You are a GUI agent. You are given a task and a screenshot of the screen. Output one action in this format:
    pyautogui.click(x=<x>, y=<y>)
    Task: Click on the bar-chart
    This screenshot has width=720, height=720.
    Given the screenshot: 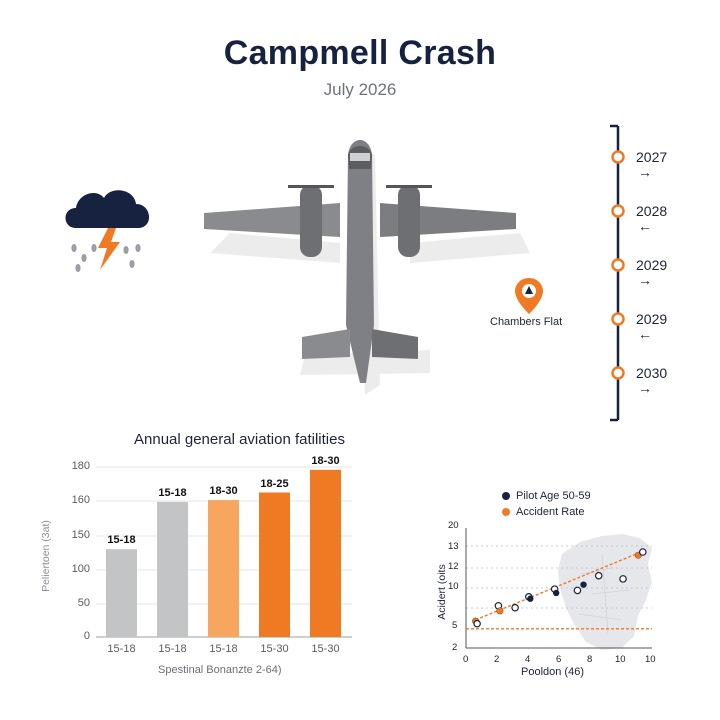 What is the action you would take?
    pyautogui.click(x=224, y=552)
    